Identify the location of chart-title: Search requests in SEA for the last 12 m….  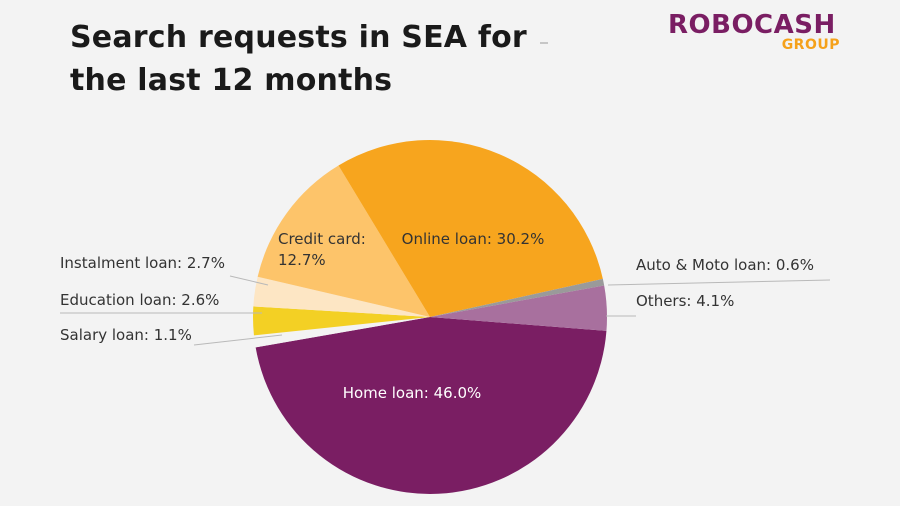
(298, 59).